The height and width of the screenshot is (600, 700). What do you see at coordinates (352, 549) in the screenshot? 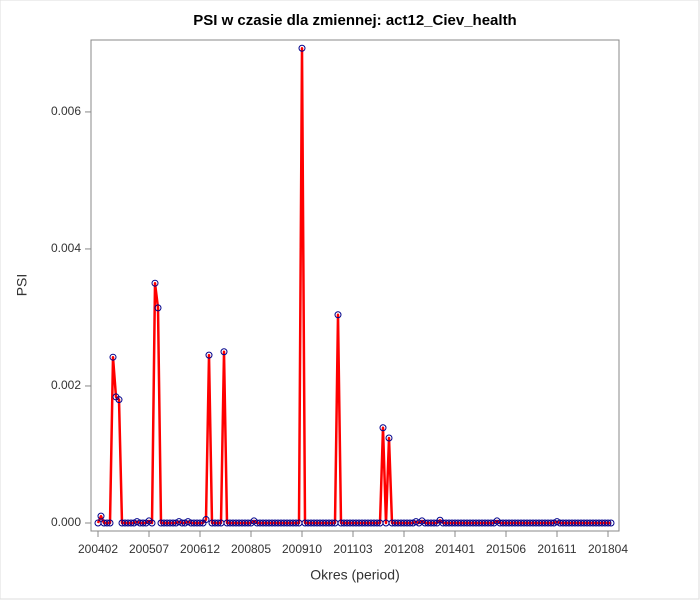
I see `x-tick-label: 201103` at bounding box center [352, 549].